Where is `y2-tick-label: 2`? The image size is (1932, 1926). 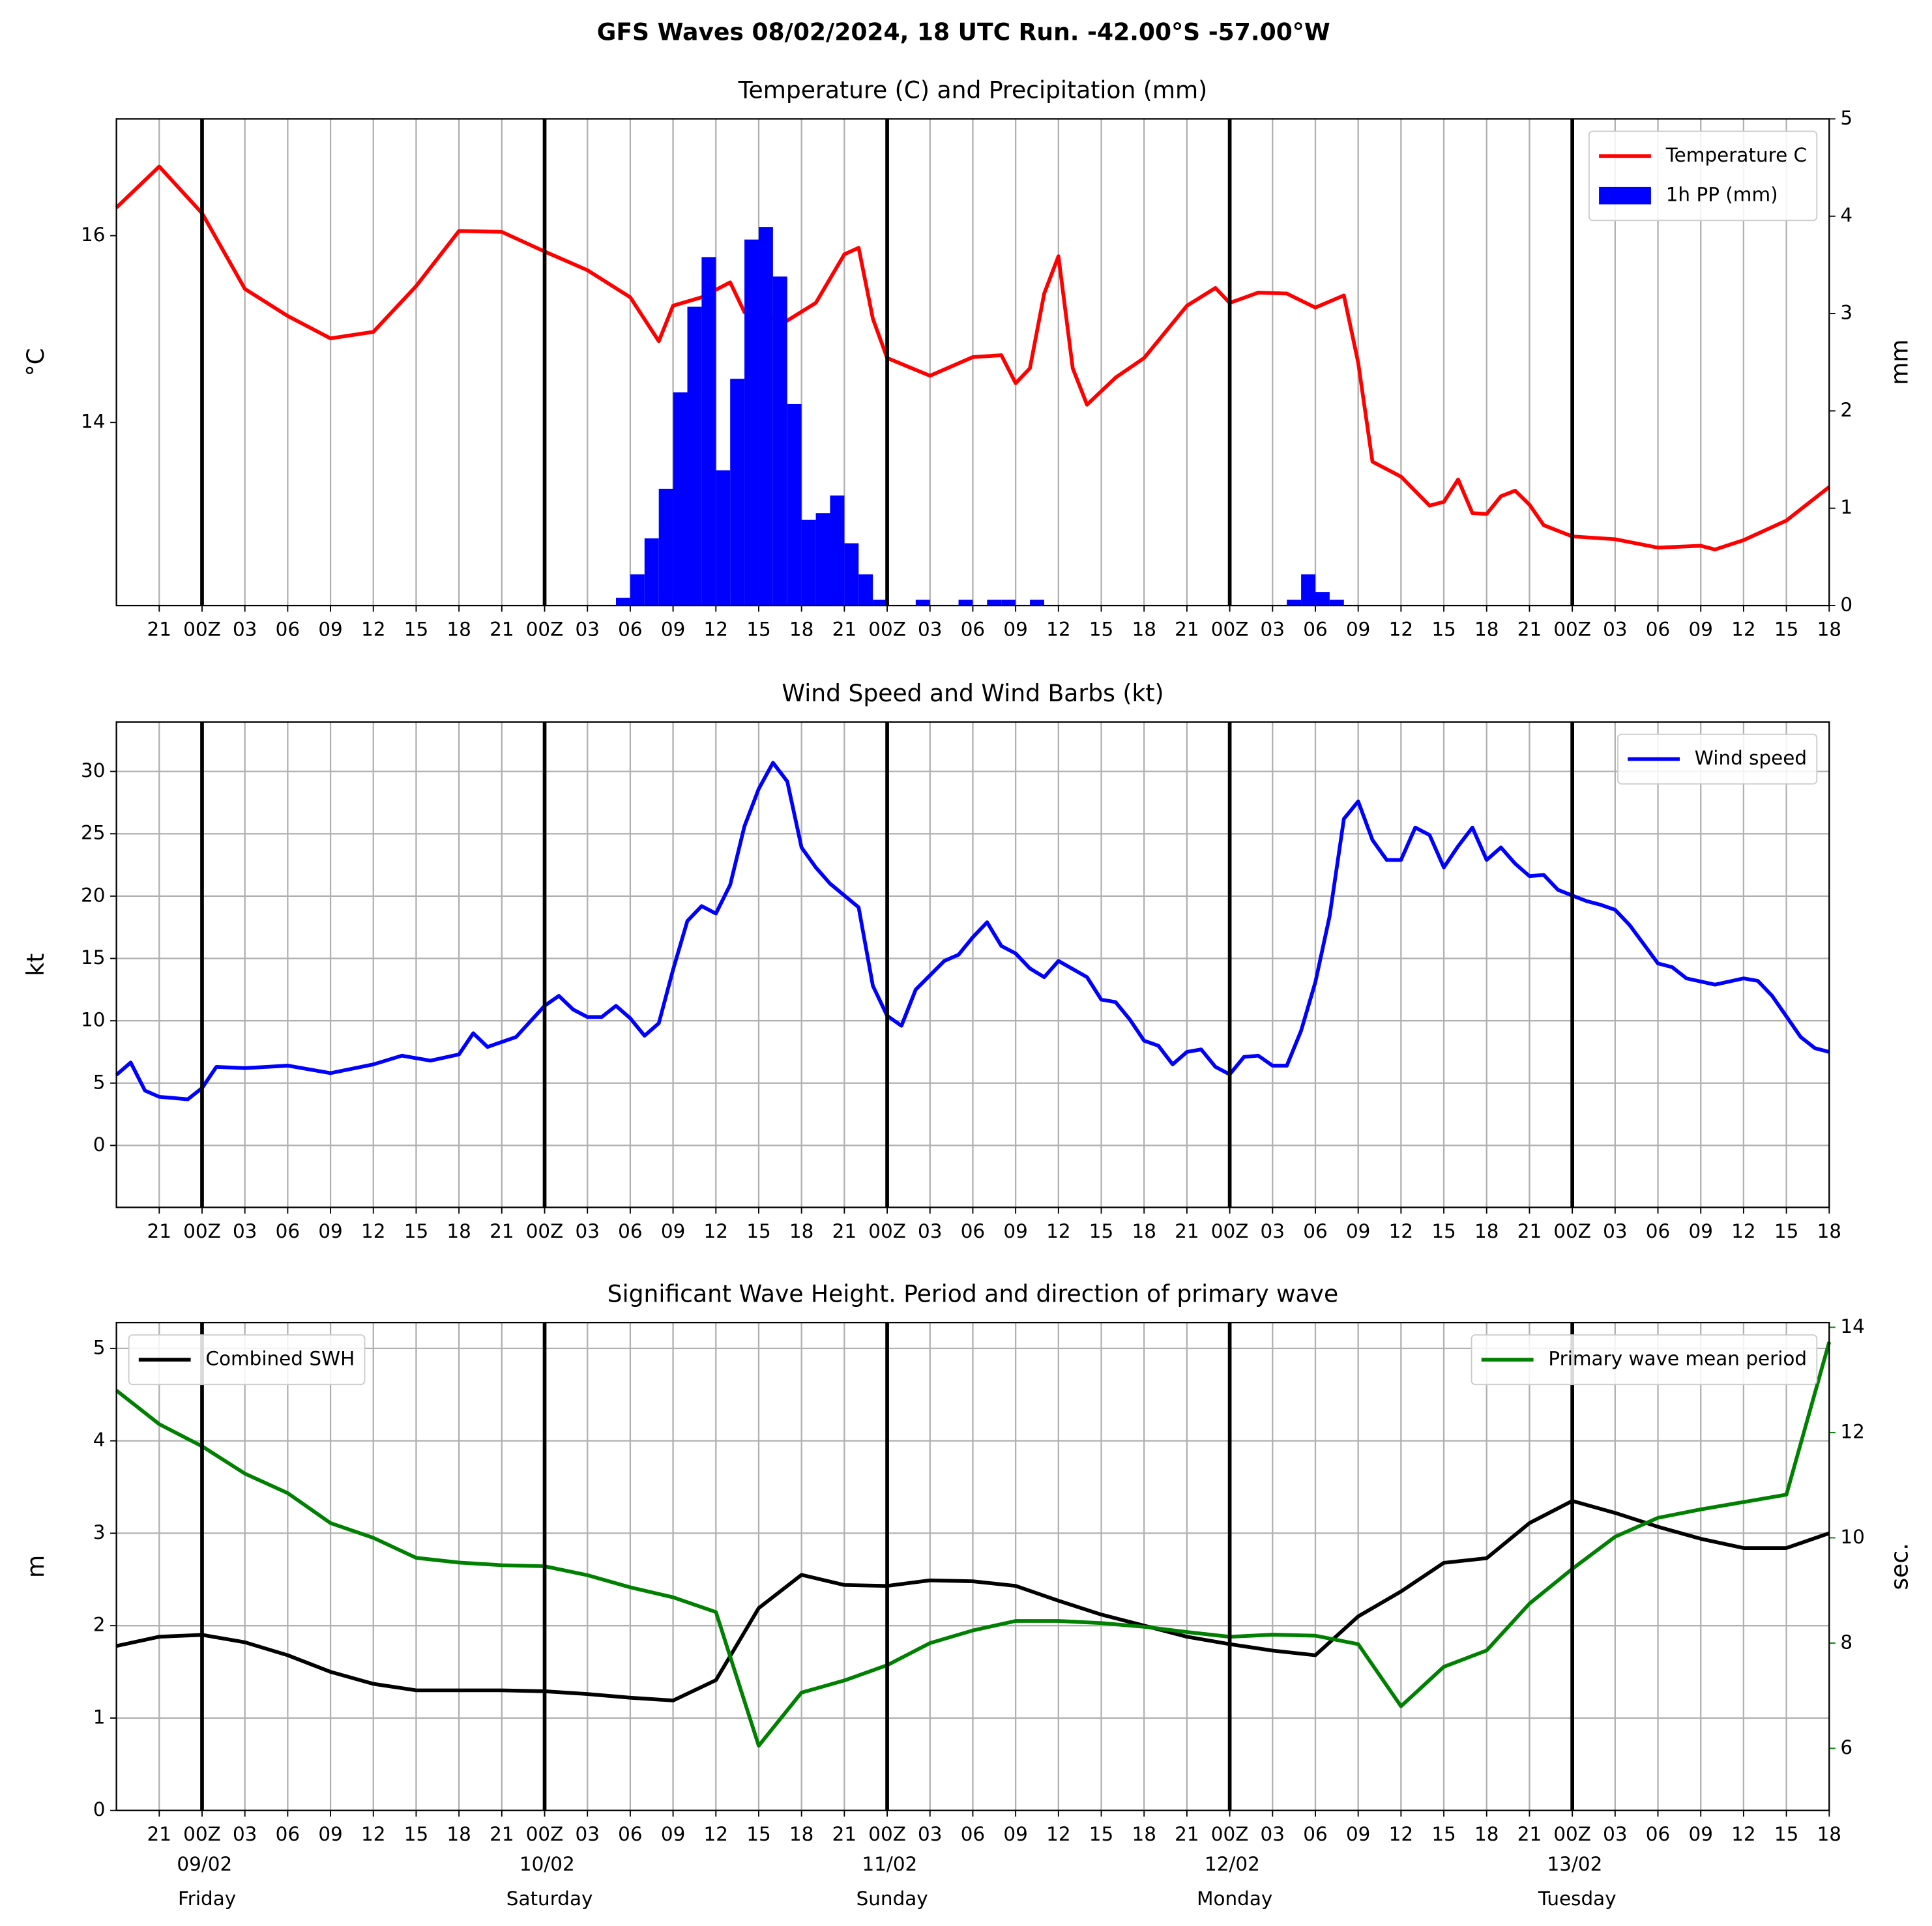 y2-tick-label: 2 is located at coordinates (1846, 410).